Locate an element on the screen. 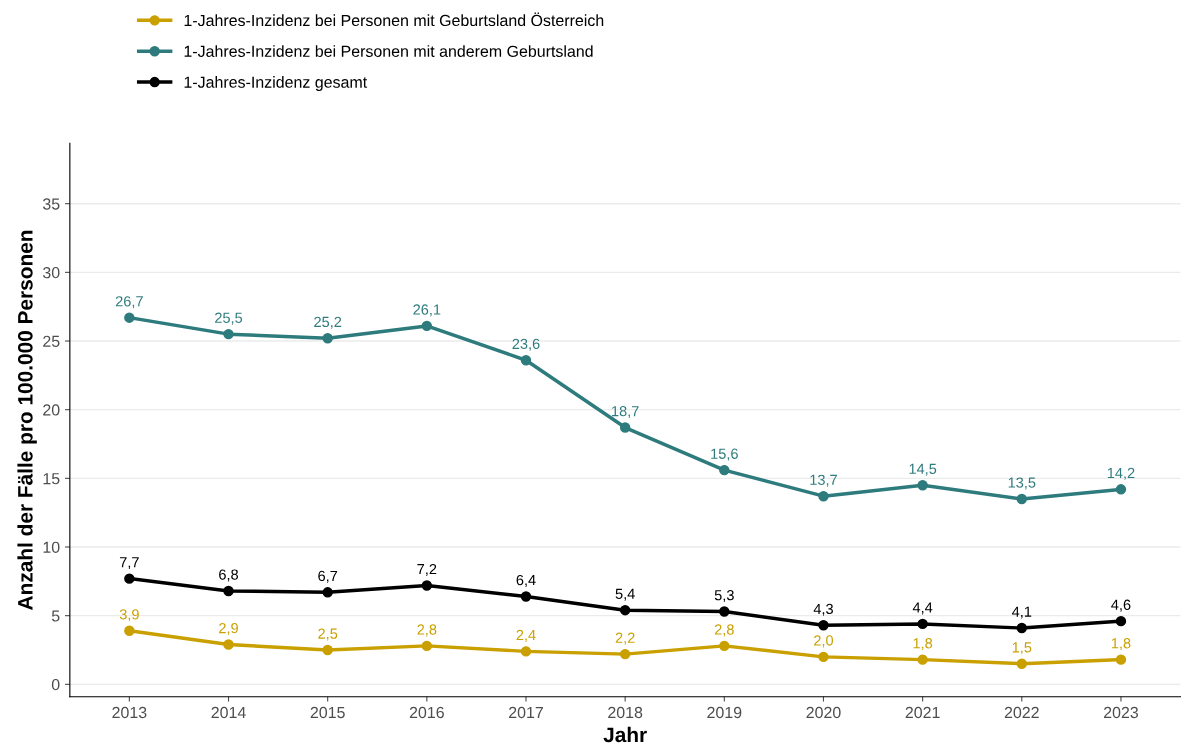 Image resolution: width=1184 pixels, height=754 pixels. x-tick-label: 2015 is located at coordinates (327, 712).